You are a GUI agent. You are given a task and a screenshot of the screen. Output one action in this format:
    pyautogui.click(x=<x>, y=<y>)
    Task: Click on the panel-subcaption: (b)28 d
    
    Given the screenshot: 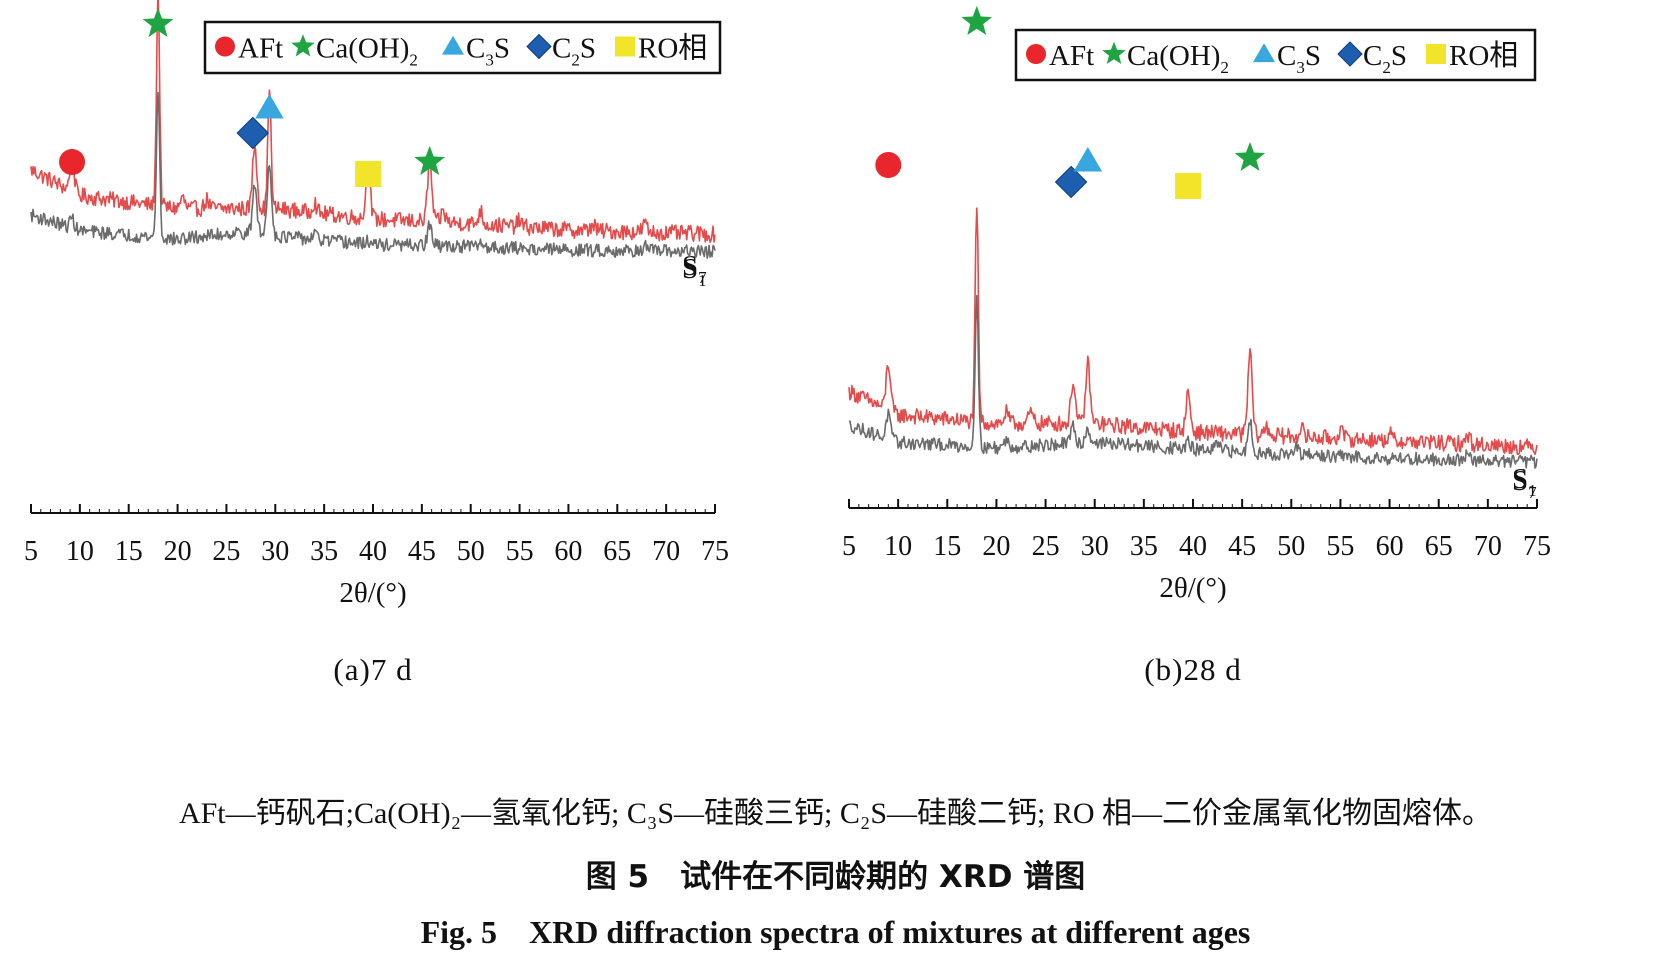 What is the action you would take?
    pyautogui.click(x=1192, y=669)
    